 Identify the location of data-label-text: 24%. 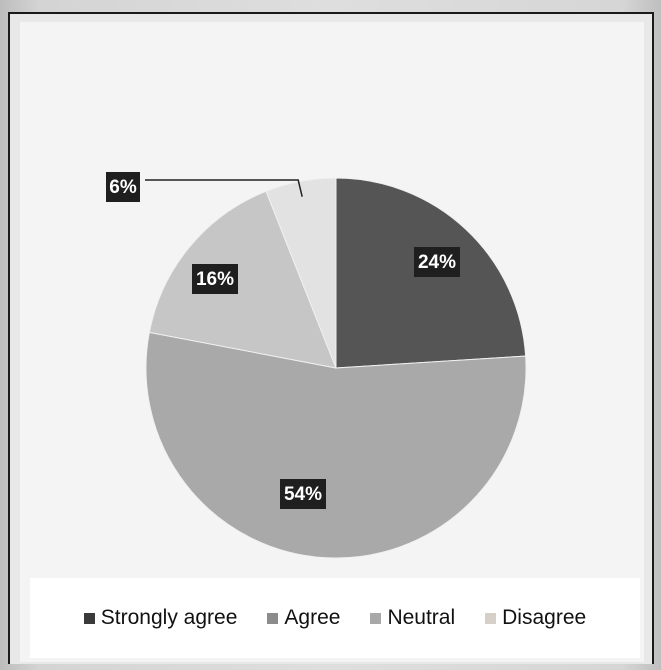
(437, 262).